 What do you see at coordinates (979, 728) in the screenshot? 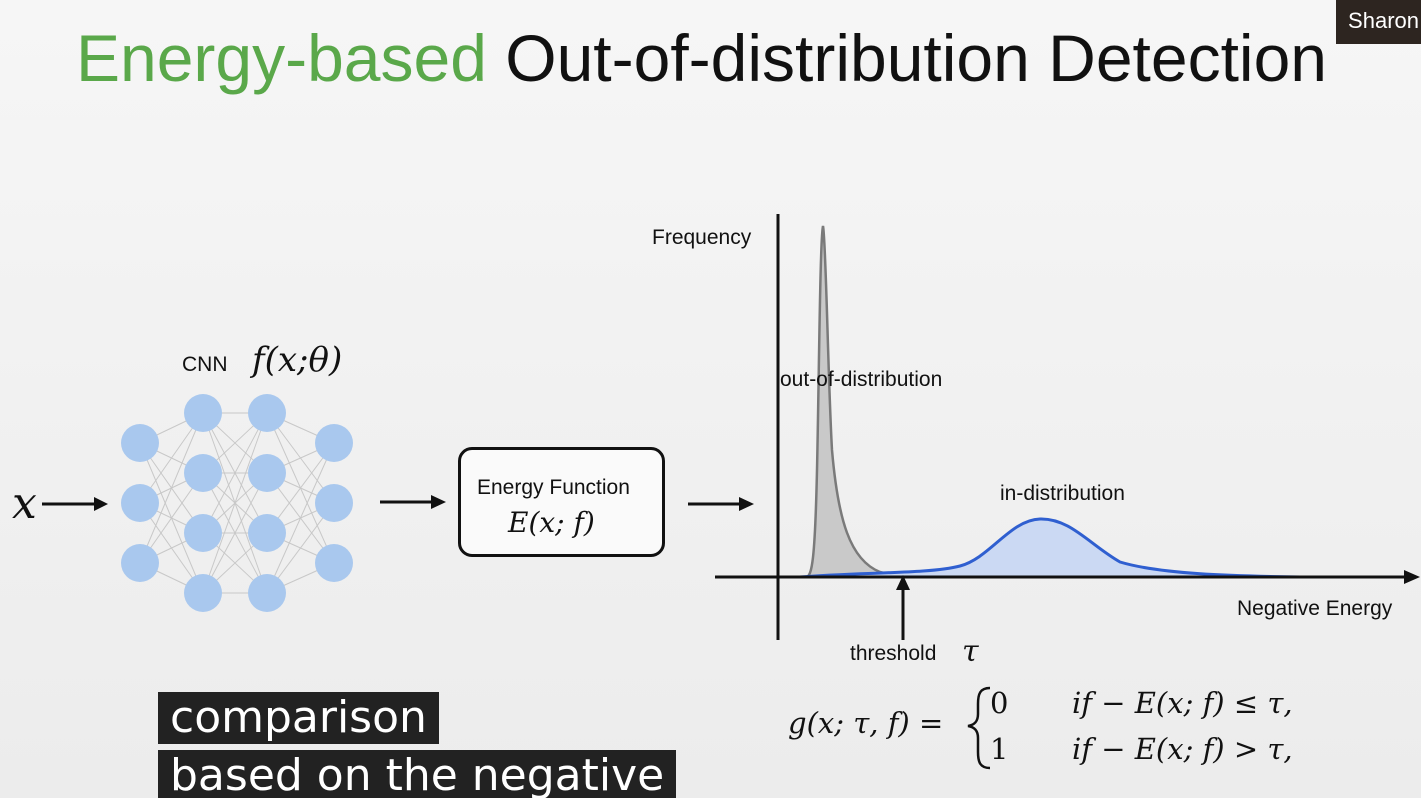
I see `formula-brace` at bounding box center [979, 728].